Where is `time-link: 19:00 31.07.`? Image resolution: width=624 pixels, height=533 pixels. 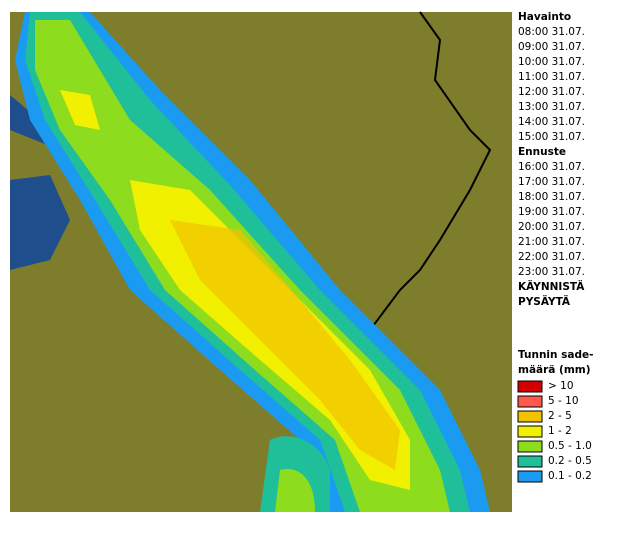
time-link: 19:00 31.07. is located at coordinates (551, 212).